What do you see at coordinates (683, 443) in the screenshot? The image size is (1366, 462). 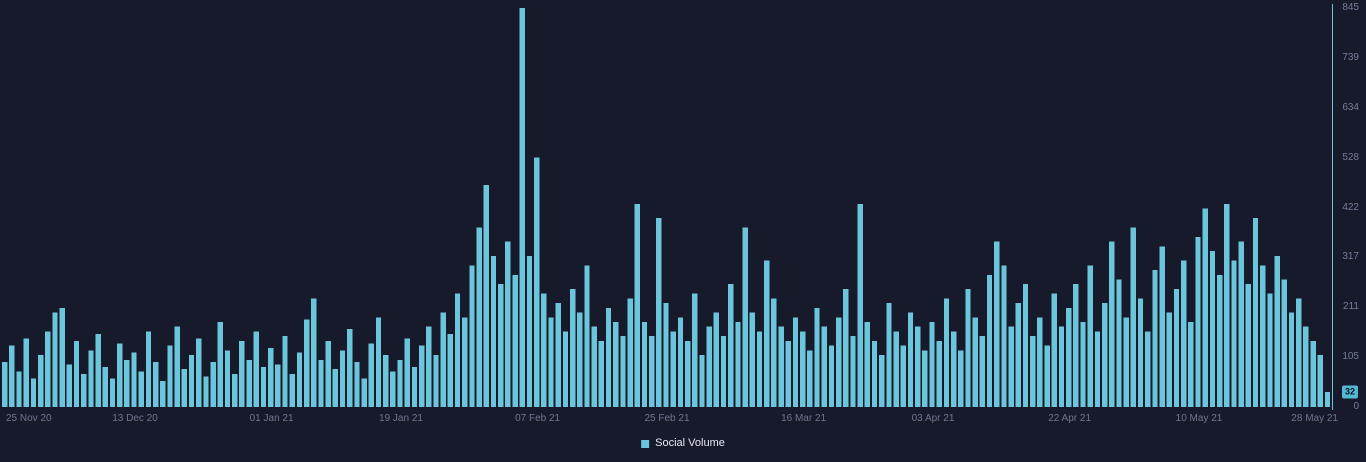 I see `legend-item-social-volume: Social Volume` at bounding box center [683, 443].